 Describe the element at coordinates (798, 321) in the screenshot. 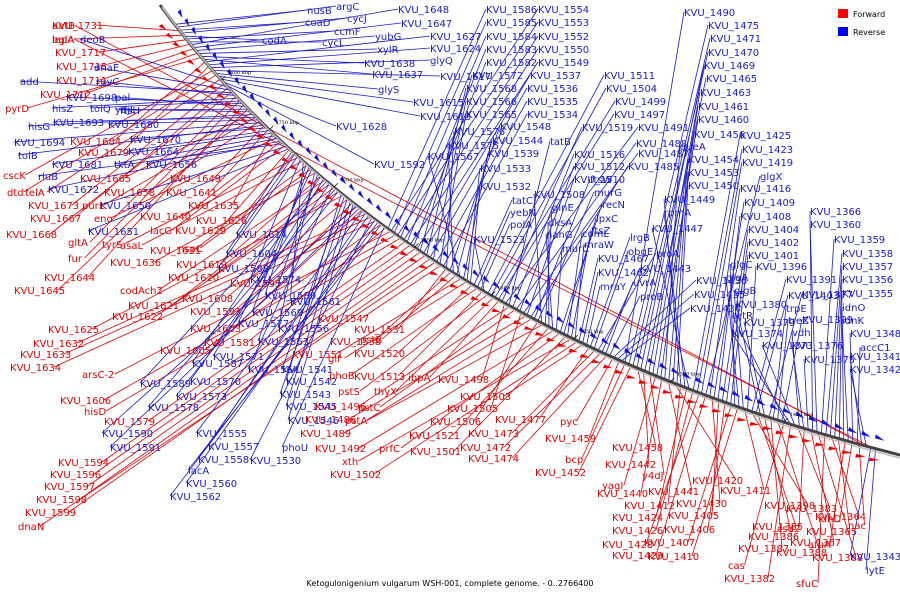

I see `reverse-gene-label: treZ` at that location.